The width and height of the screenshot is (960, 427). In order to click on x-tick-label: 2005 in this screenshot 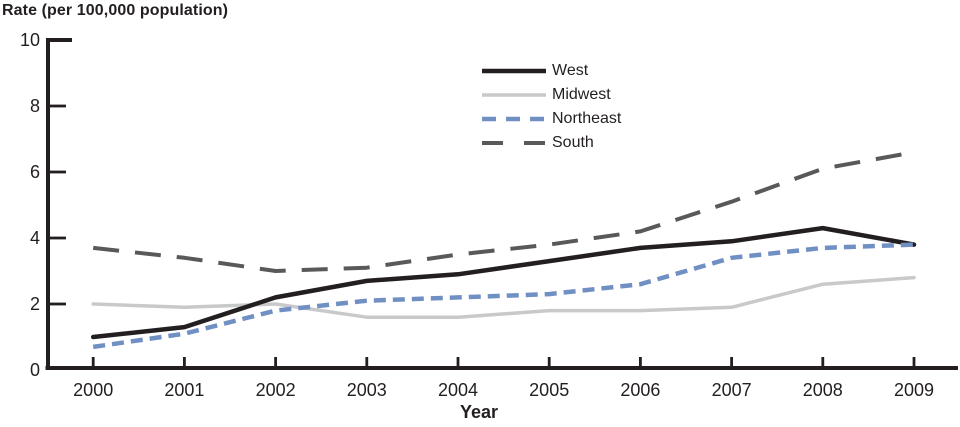, I will do `click(549, 390)`.